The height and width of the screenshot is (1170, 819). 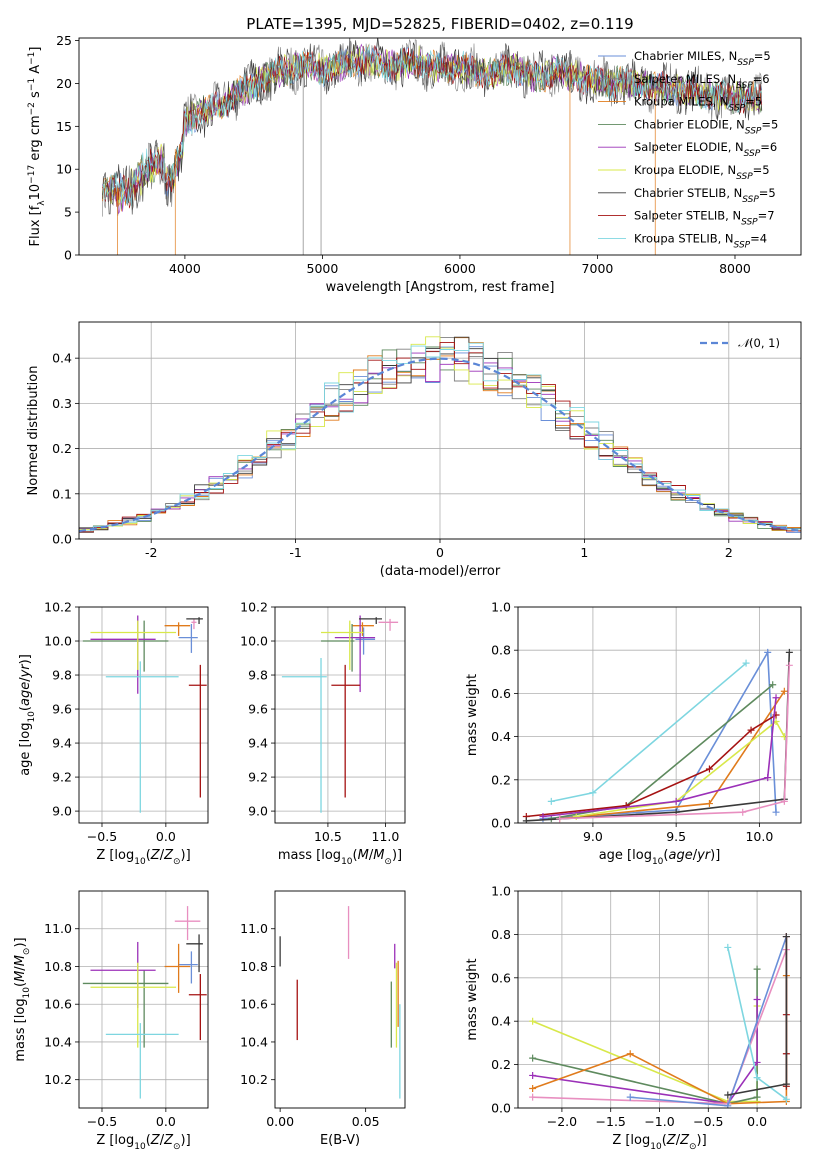 What do you see at coordinates (598, 268) in the screenshot?
I see `x-tick-label: 7000` at bounding box center [598, 268].